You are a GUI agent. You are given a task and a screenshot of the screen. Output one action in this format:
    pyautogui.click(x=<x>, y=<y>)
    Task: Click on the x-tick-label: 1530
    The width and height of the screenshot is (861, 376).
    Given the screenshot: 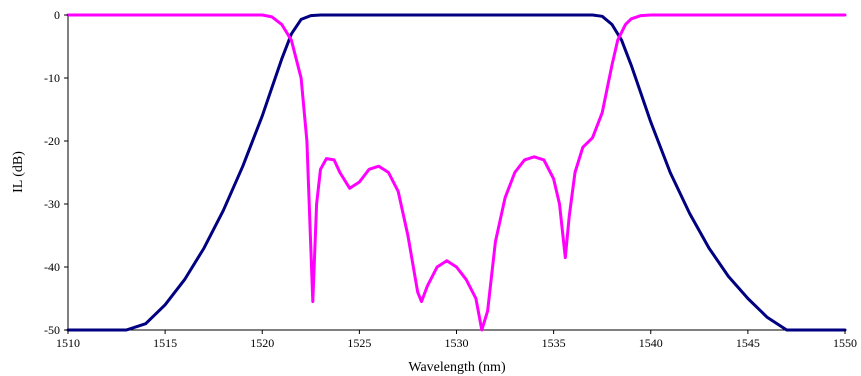 What is the action you would take?
    pyautogui.click(x=457, y=343)
    